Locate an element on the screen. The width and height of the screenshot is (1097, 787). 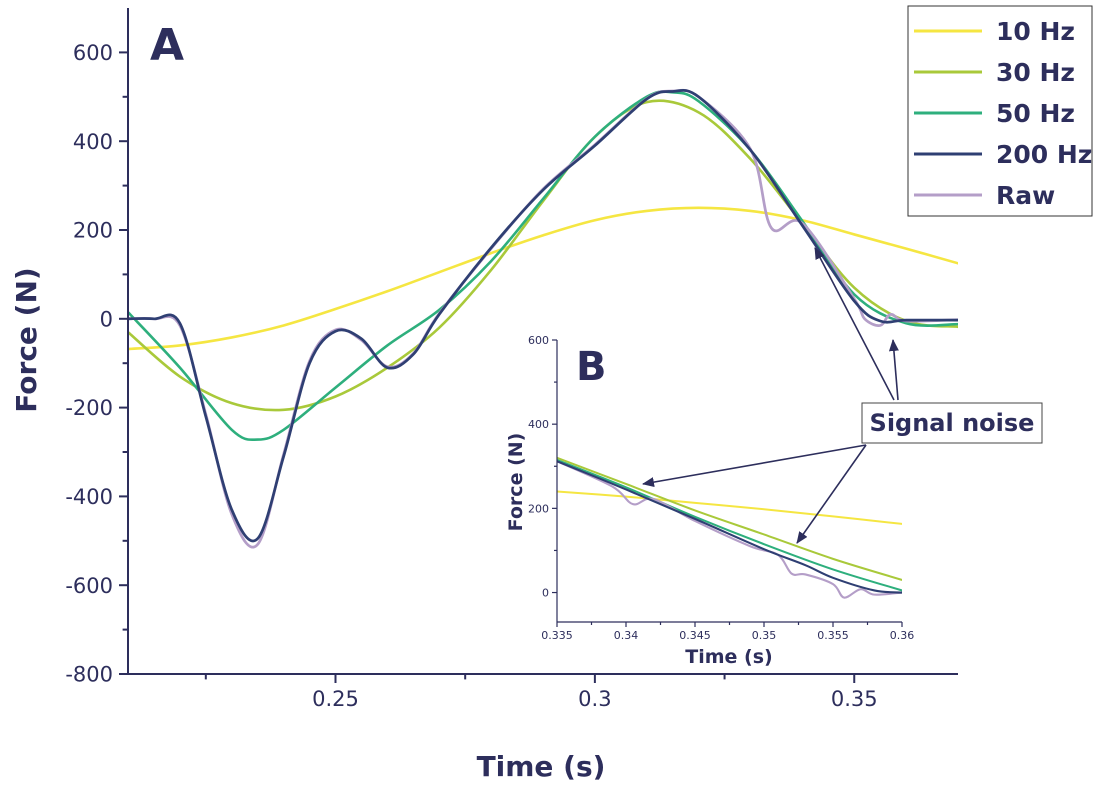
series-line-200-hz is located at coordinates (729, 527).